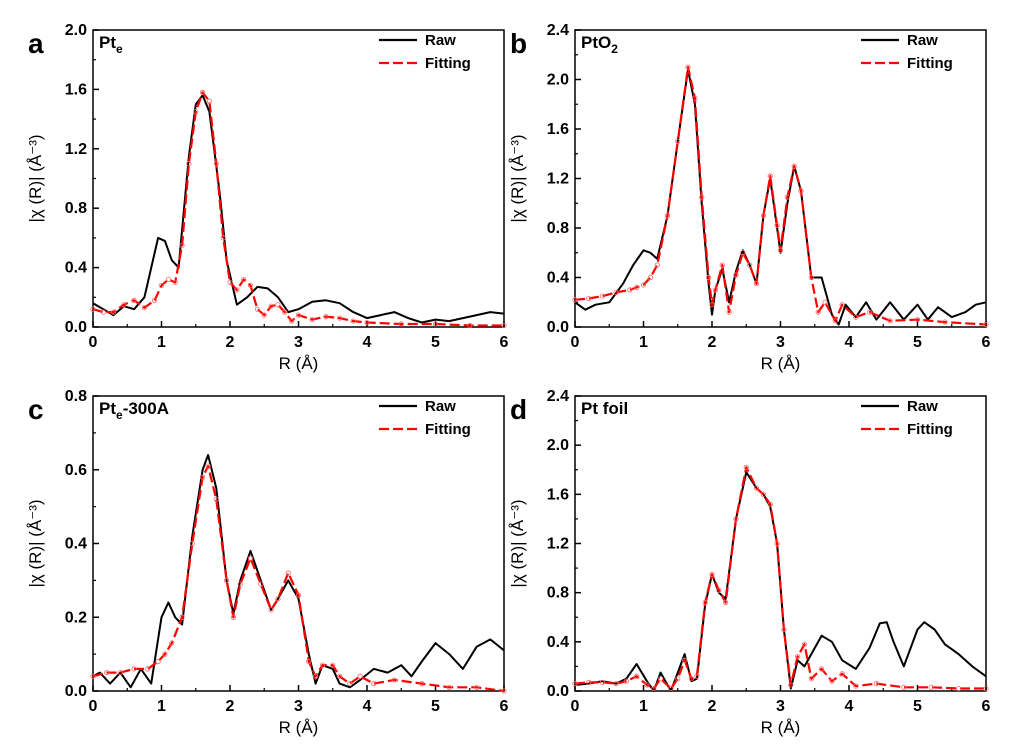 This screenshot has height=755, width=1010. What do you see at coordinates (76, 470) in the screenshot?
I see `y-tick-label: 0.6` at bounding box center [76, 470].